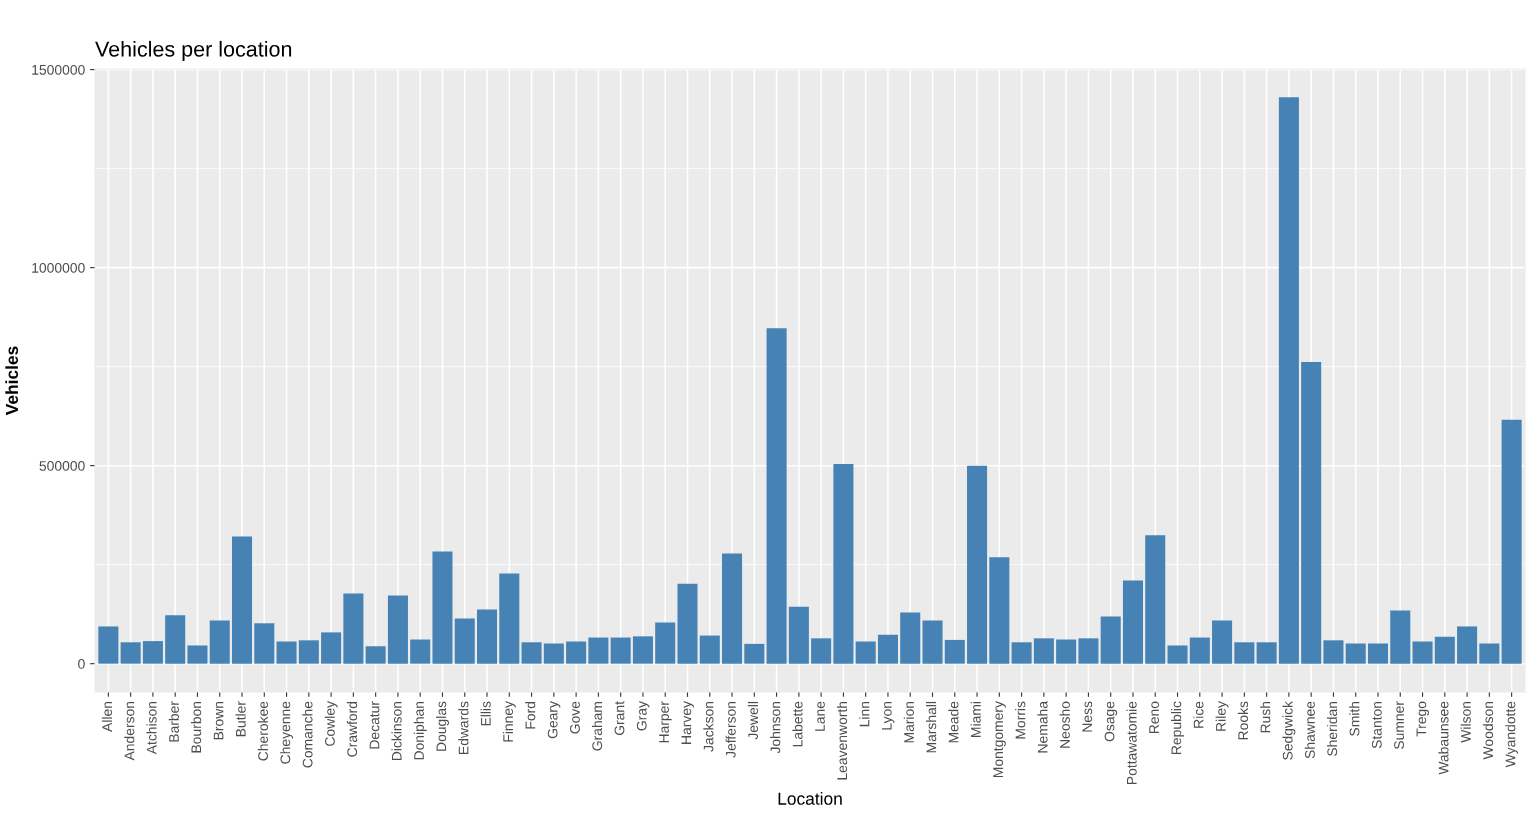 The image size is (1537, 817). What do you see at coordinates (1111, 721) in the screenshot?
I see `x-tick-label: Osage` at bounding box center [1111, 721].